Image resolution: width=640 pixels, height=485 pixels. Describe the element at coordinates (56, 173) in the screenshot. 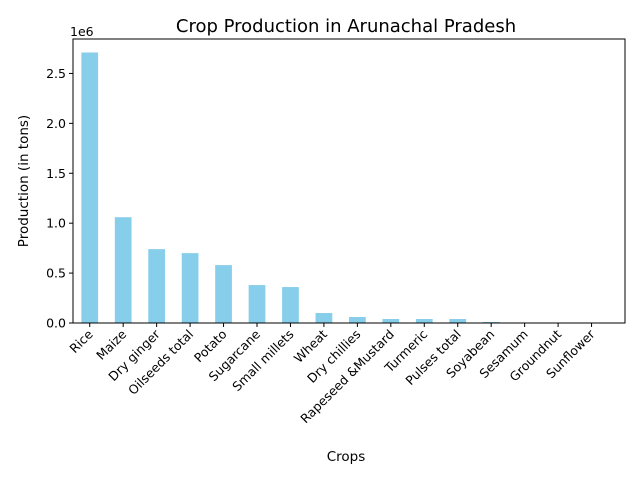

I see `y-tick-label-3: 1.5` at that location.